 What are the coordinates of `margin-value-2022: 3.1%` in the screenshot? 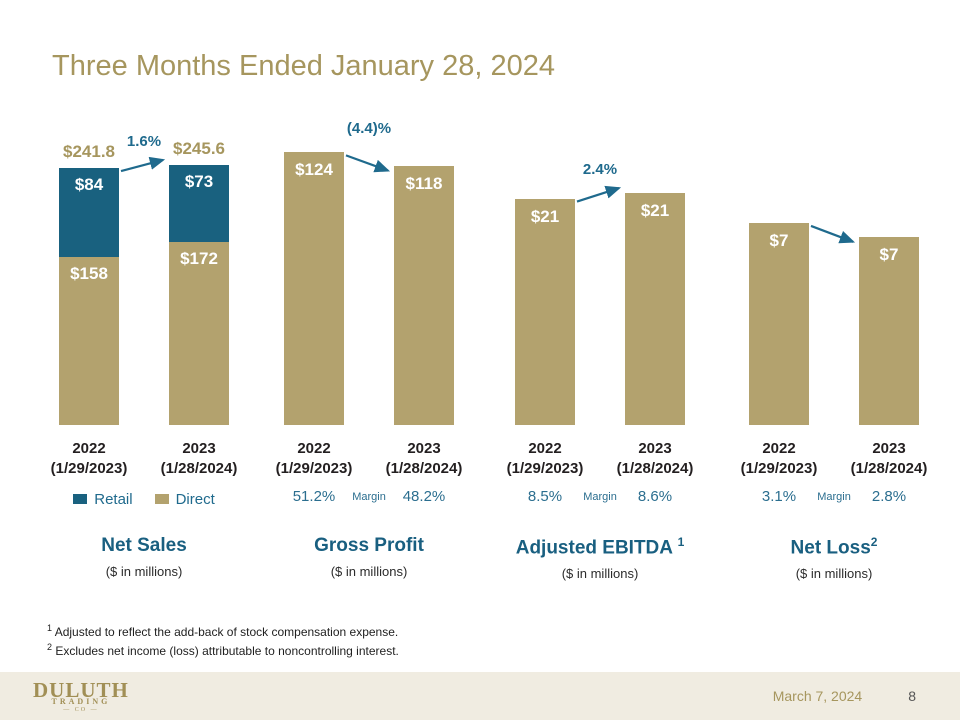 It's located at (779, 496).